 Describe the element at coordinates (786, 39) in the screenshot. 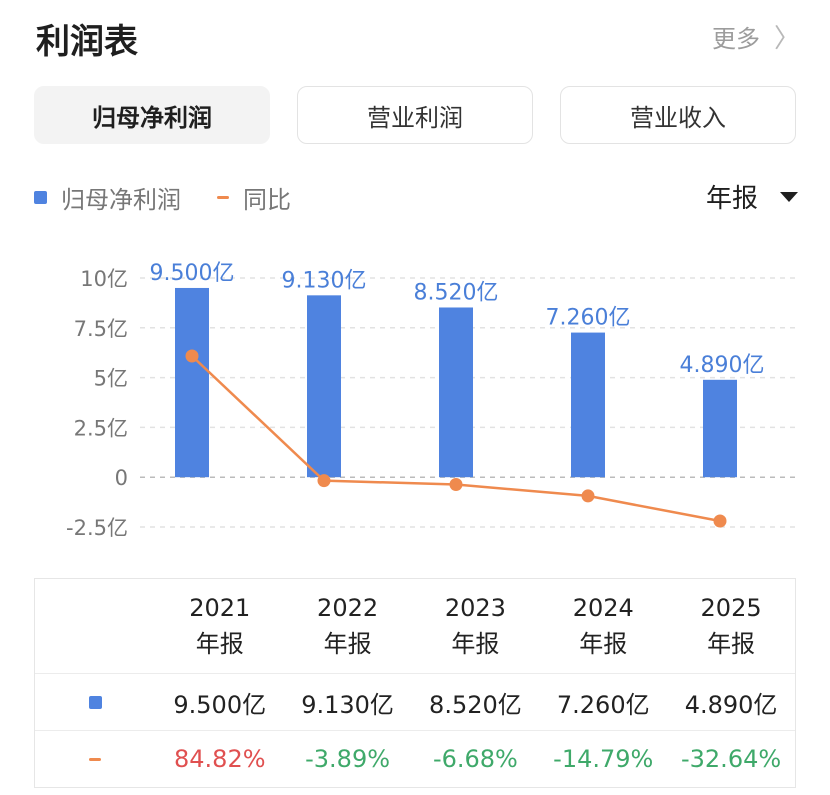

I see `chevron-right-icon: 〉` at that location.